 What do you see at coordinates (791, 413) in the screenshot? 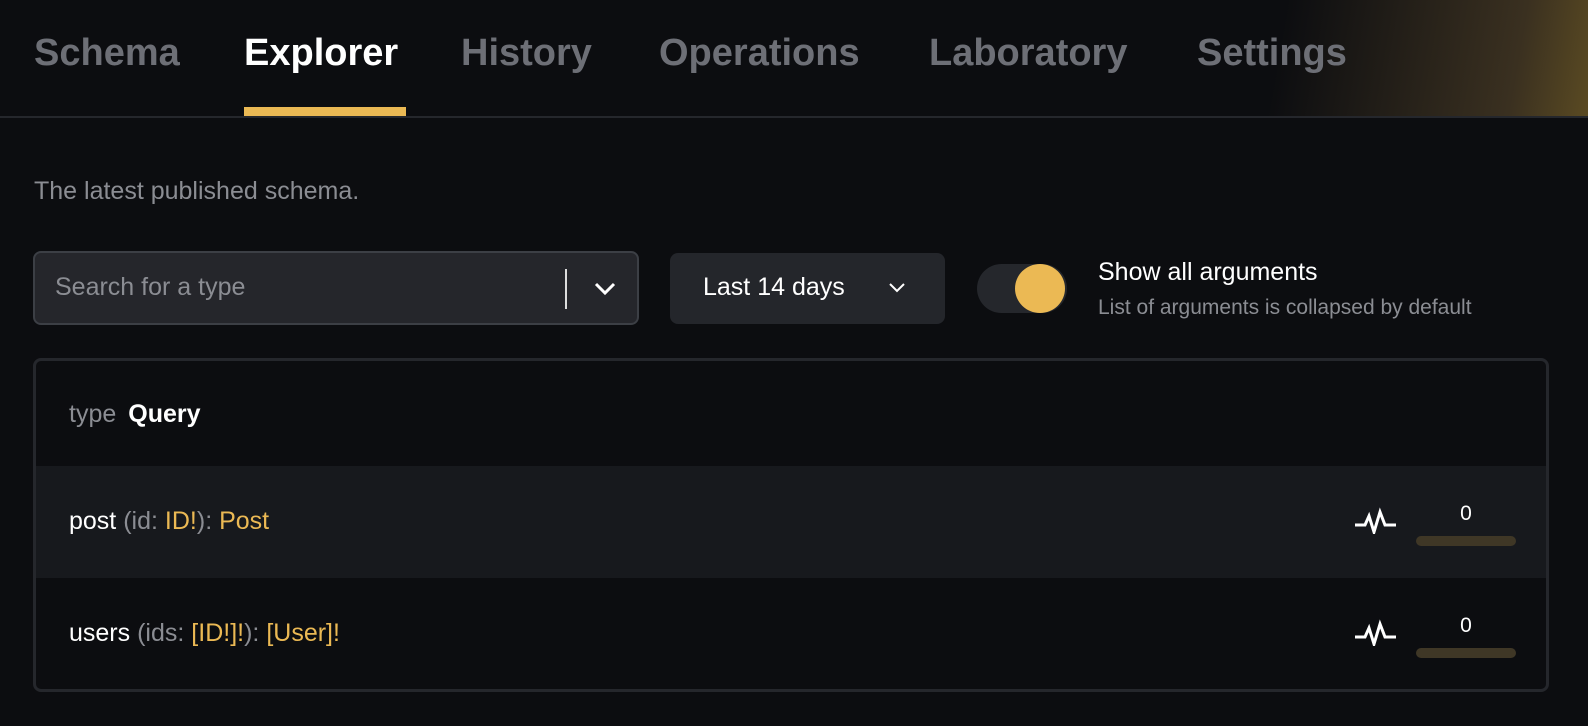
I see `type-header: type Query` at bounding box center [791, 413].